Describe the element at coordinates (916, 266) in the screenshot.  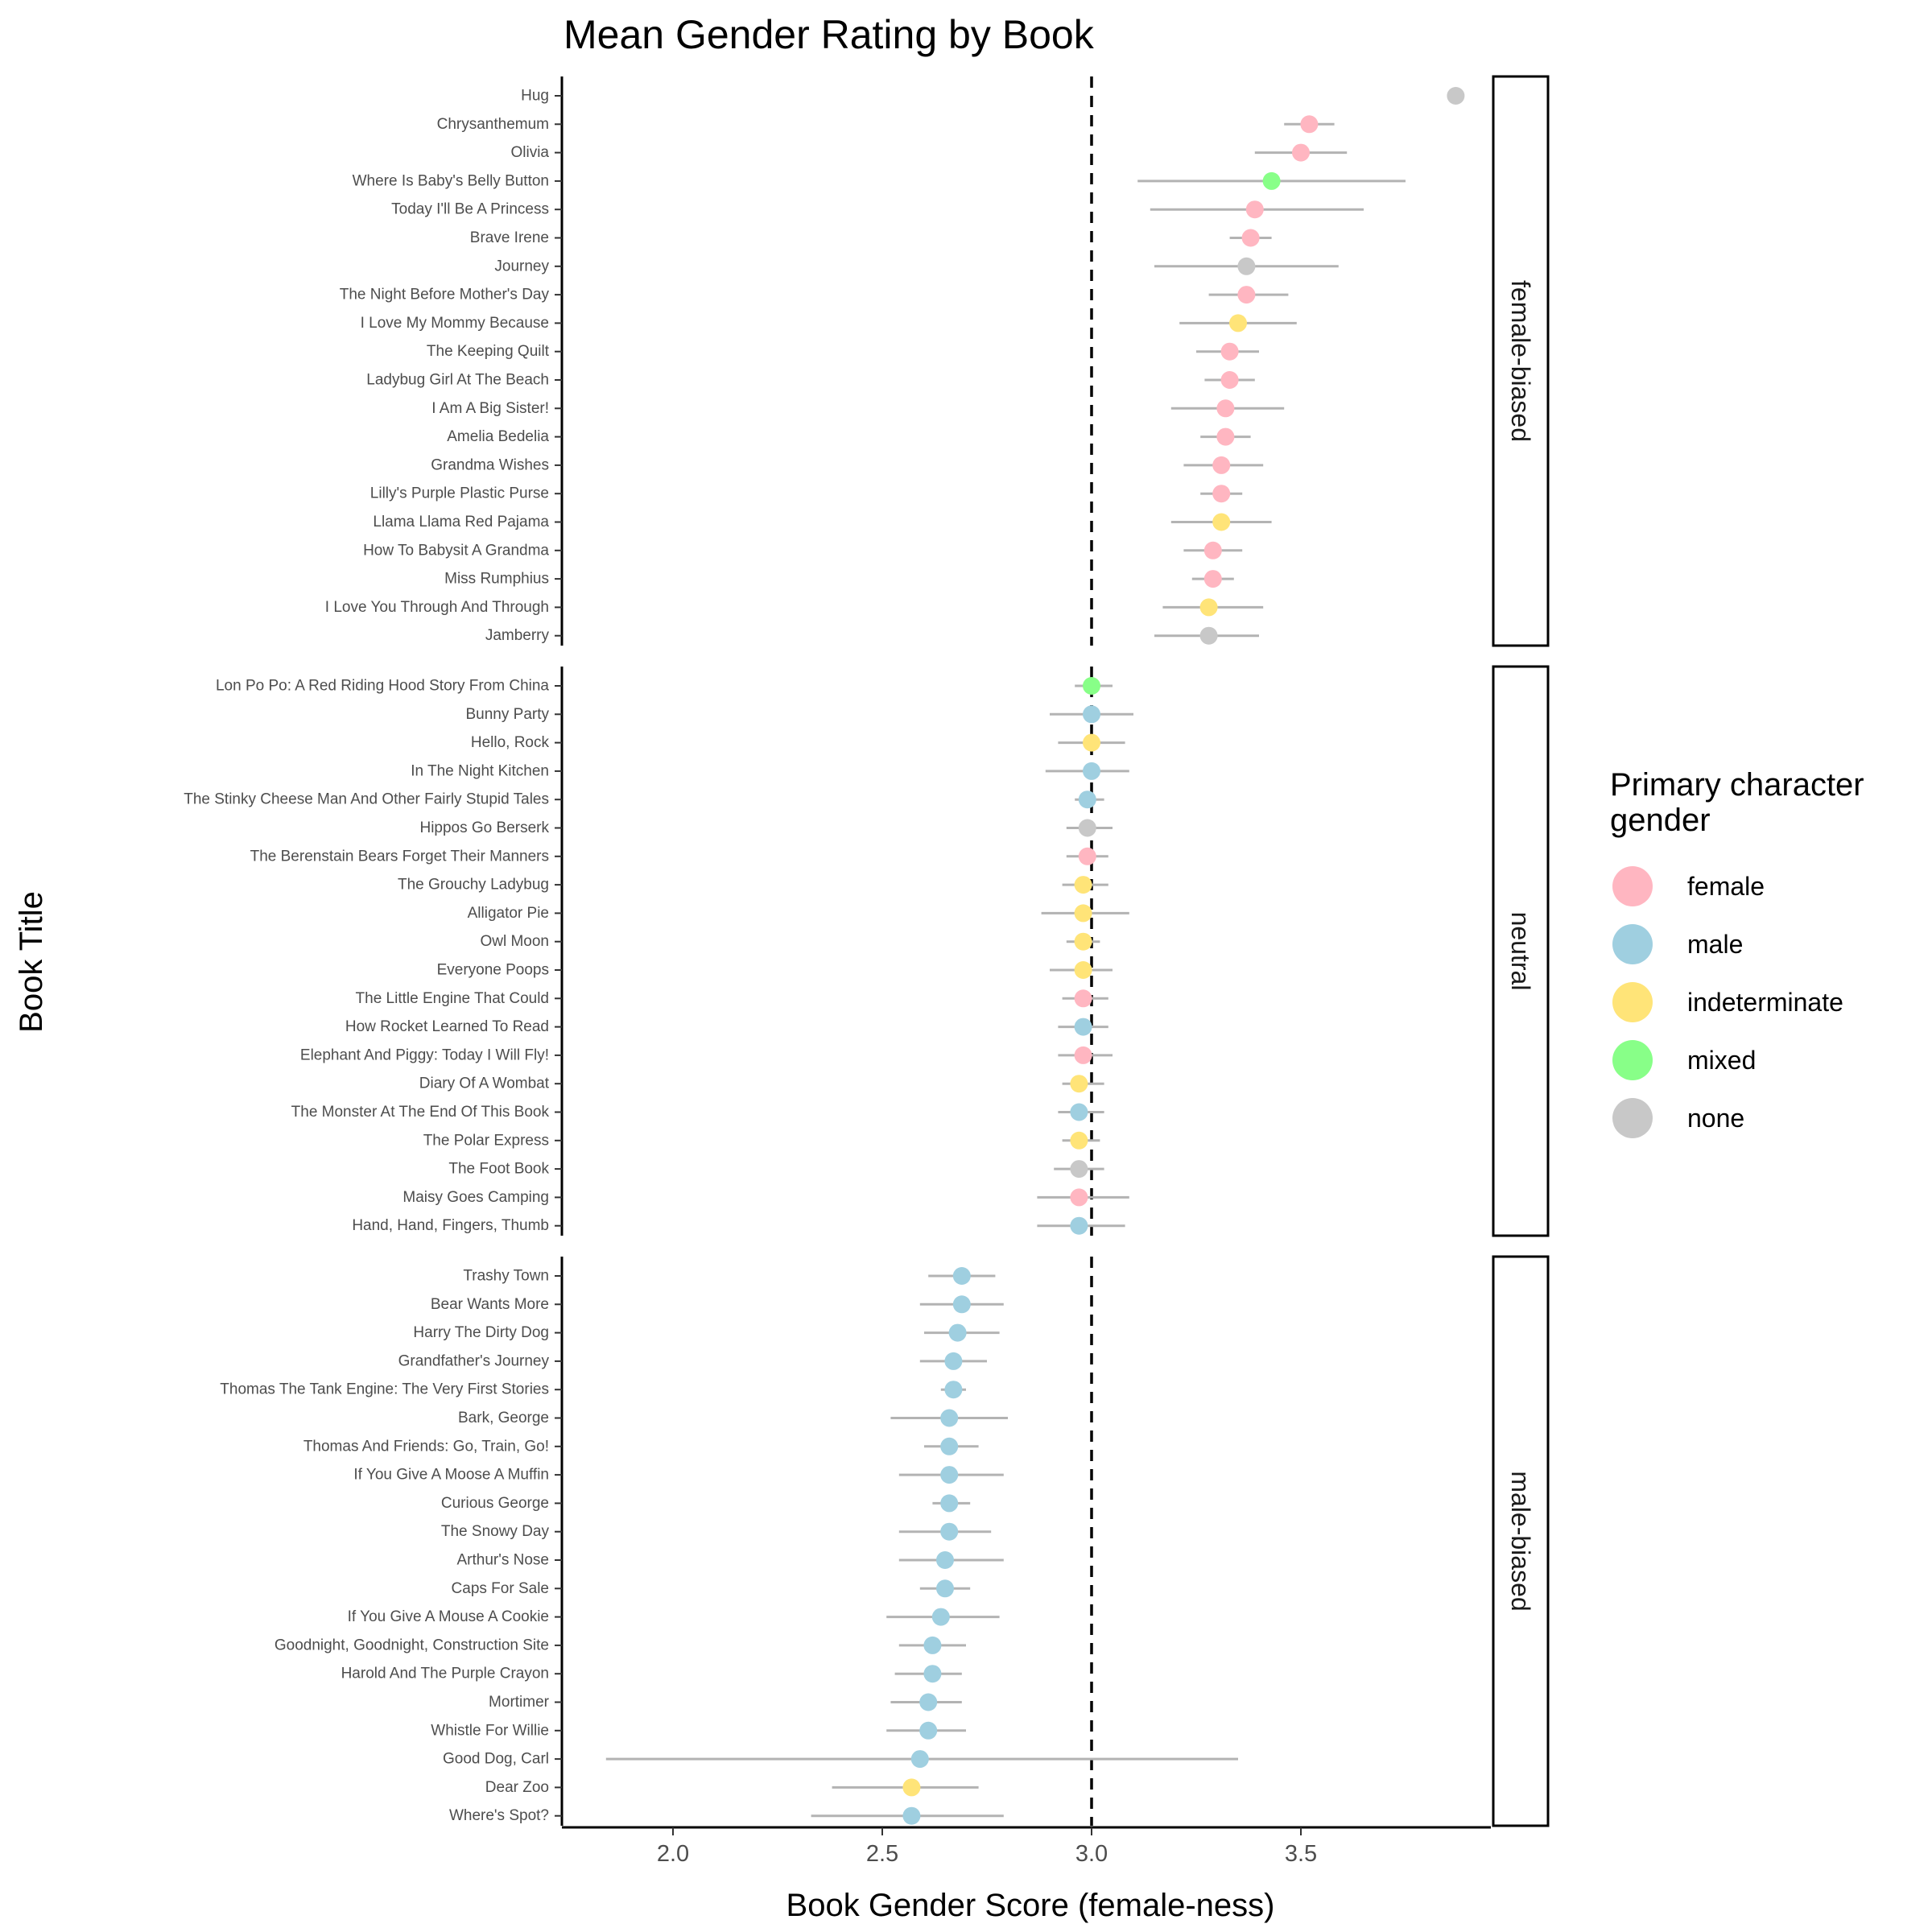
I see `book-row: Journey` at that location.